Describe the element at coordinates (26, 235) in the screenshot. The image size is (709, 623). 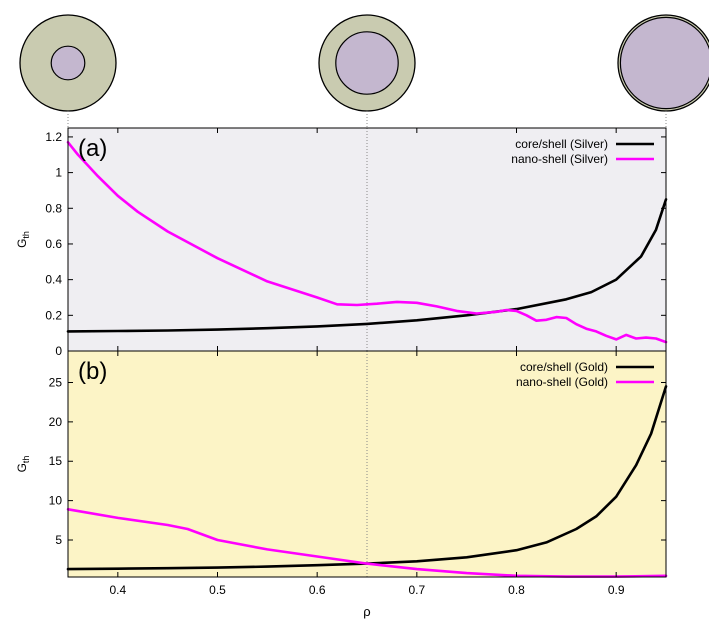
I see `panel-a-y-axis-label-sub: th` at that location.